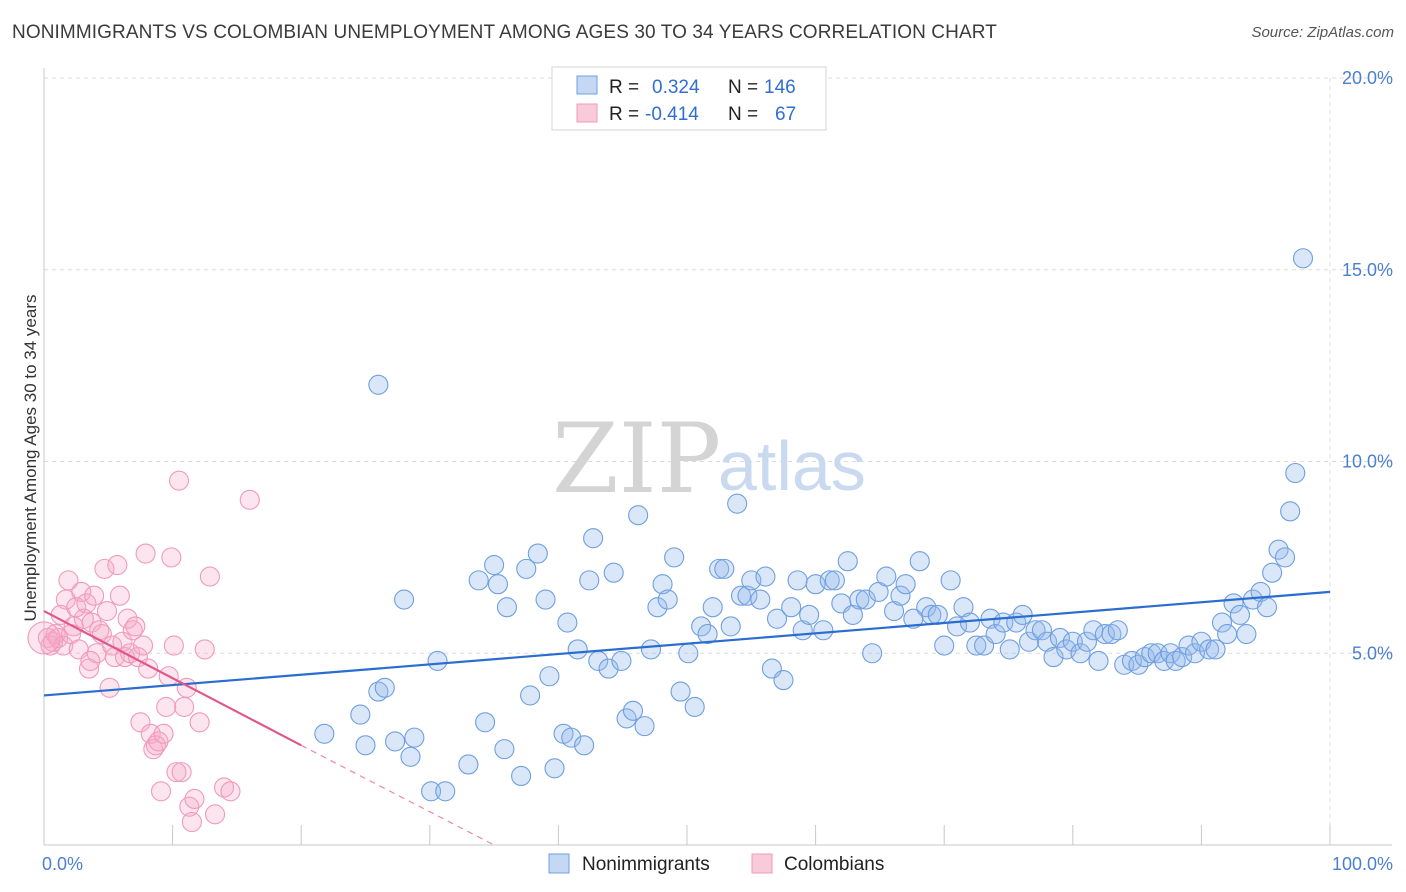 The image size is (1406, 892). What do you see at coordinates (780, 87) in the screenshot?
I see `legend-n-value-1: 146` at bounding box center [780, 87].